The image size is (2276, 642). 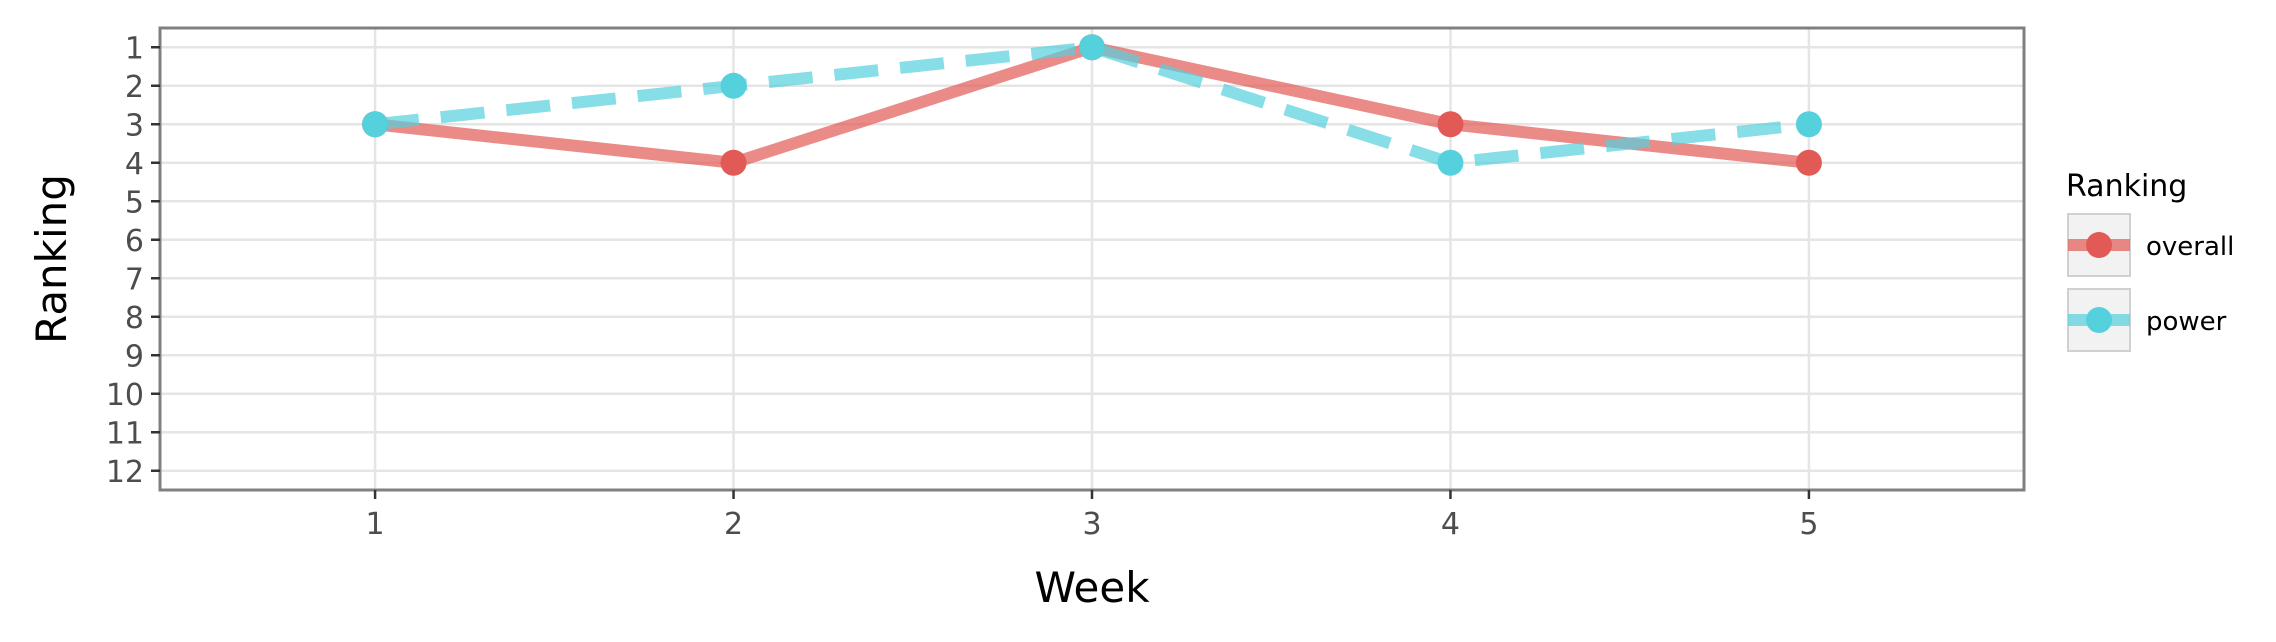 What do you see at coordinates (2190, 247) in the screenshot?
I see `legend-label-overall: overall` at bounding box center [2190, 247].